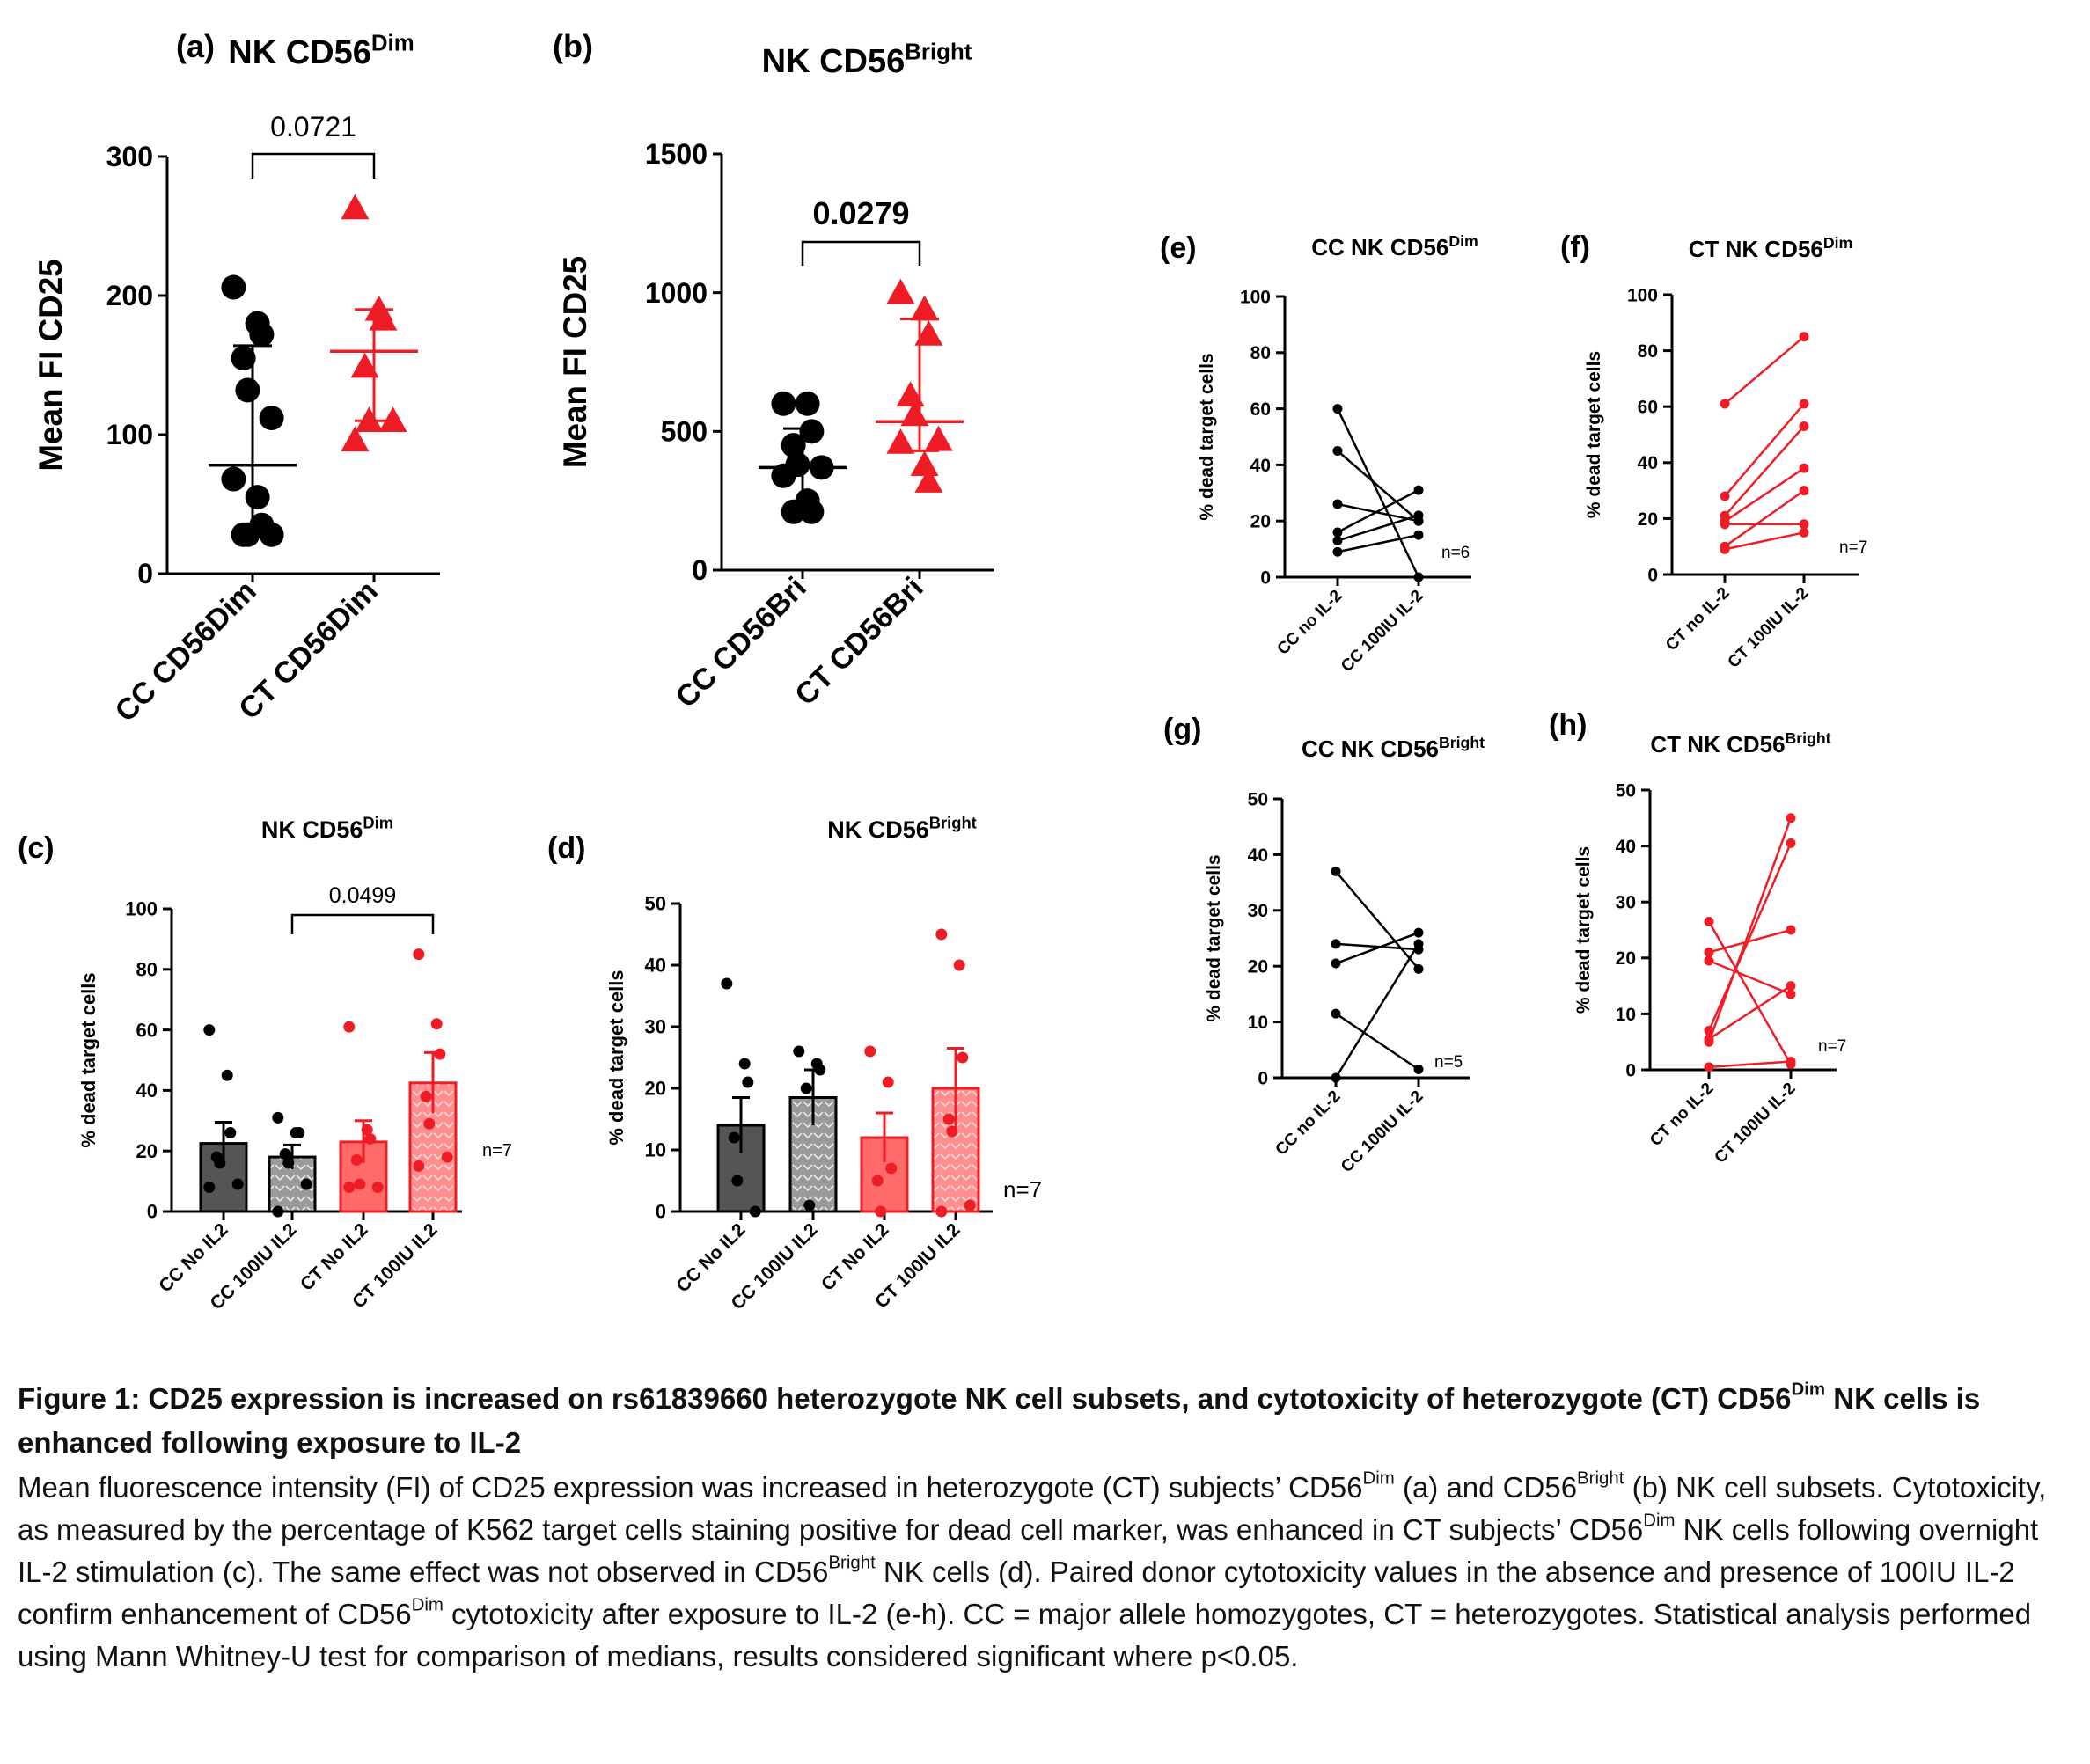  I want to click on panel-label: (b), so click(573, 46).